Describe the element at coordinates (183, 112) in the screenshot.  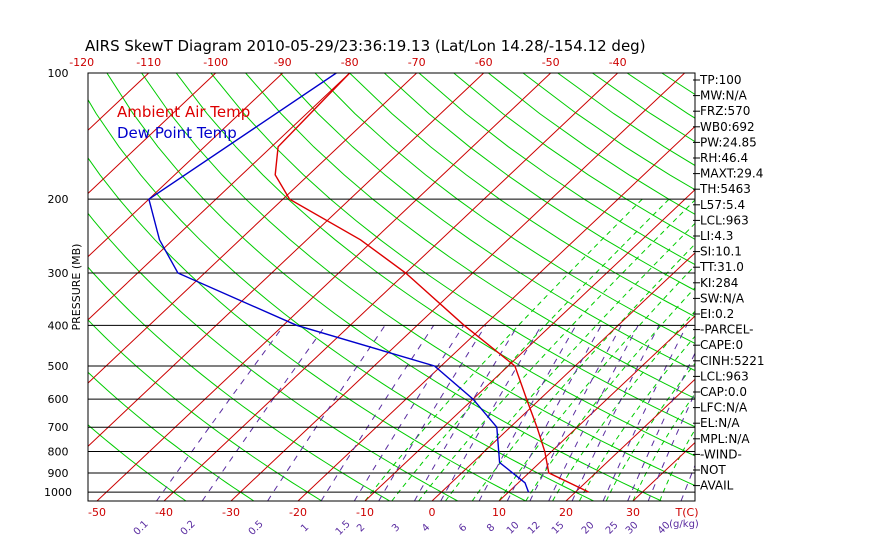
I see `legend-item-temperature: Ambient Air Temp` at that location.